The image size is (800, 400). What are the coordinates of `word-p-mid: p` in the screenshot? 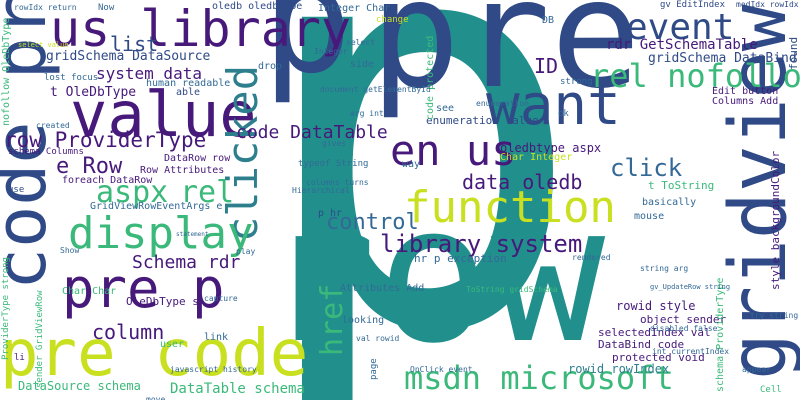 It's located at (307, 53).